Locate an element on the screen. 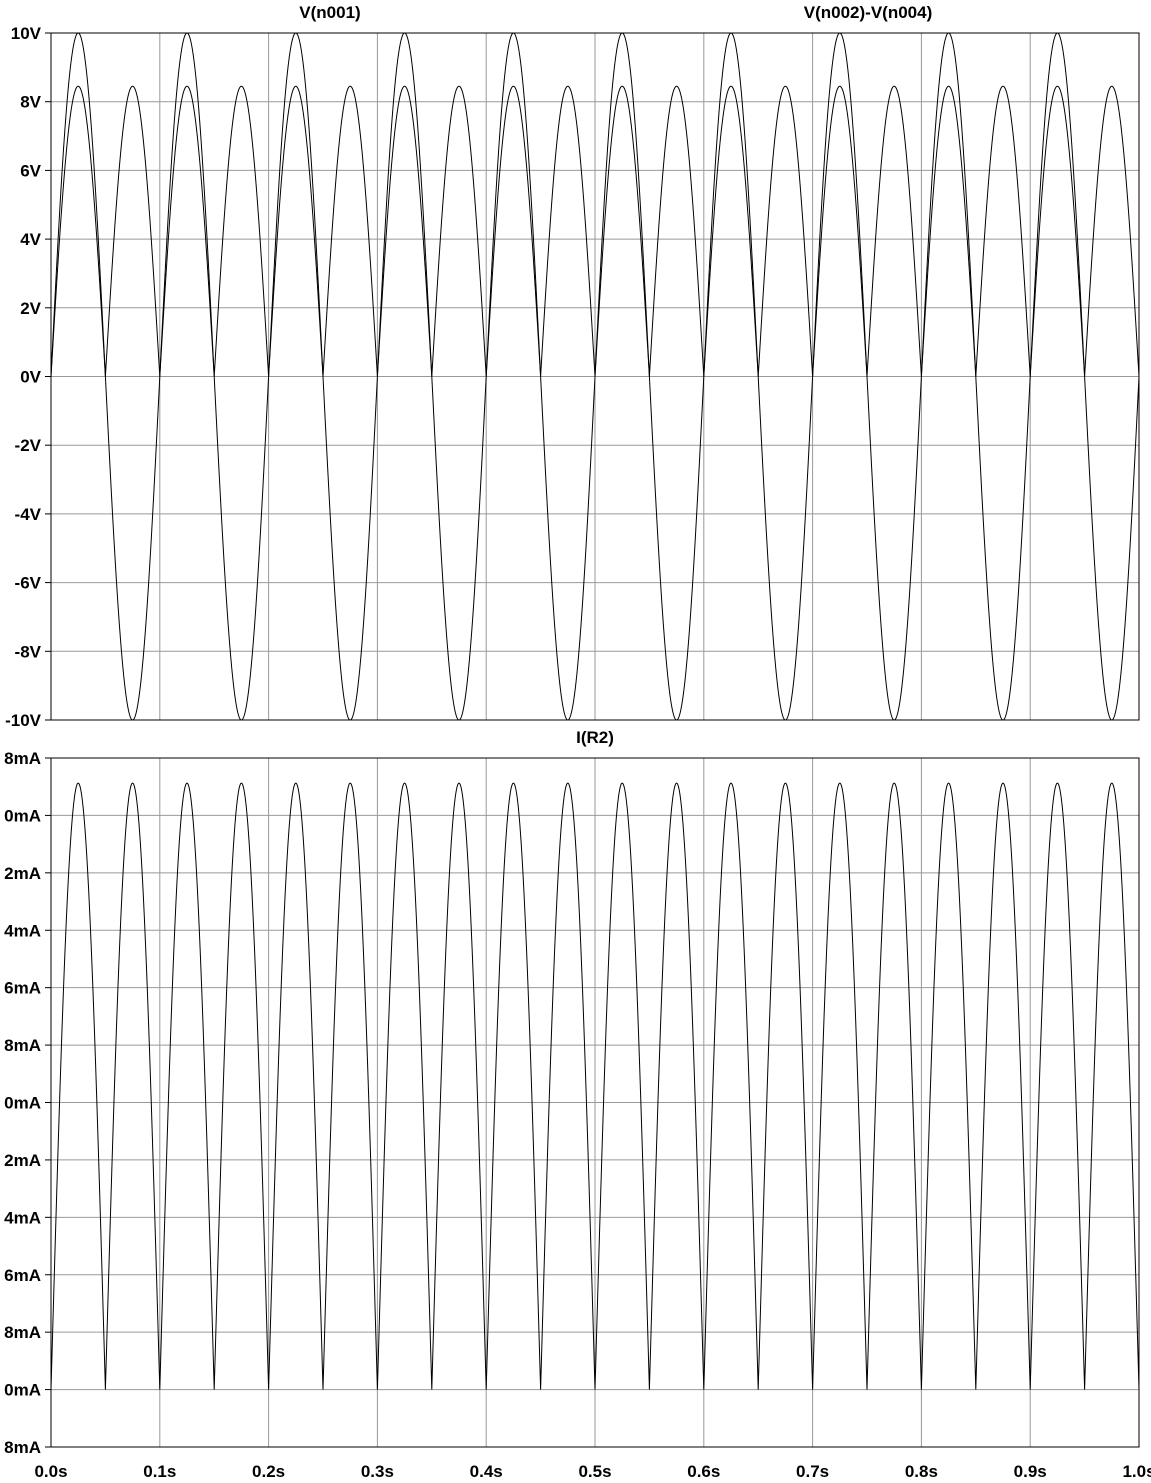 The image size is (1151, 1483). x-tick-label: 0.1s is located at coordinates (159, 1471).